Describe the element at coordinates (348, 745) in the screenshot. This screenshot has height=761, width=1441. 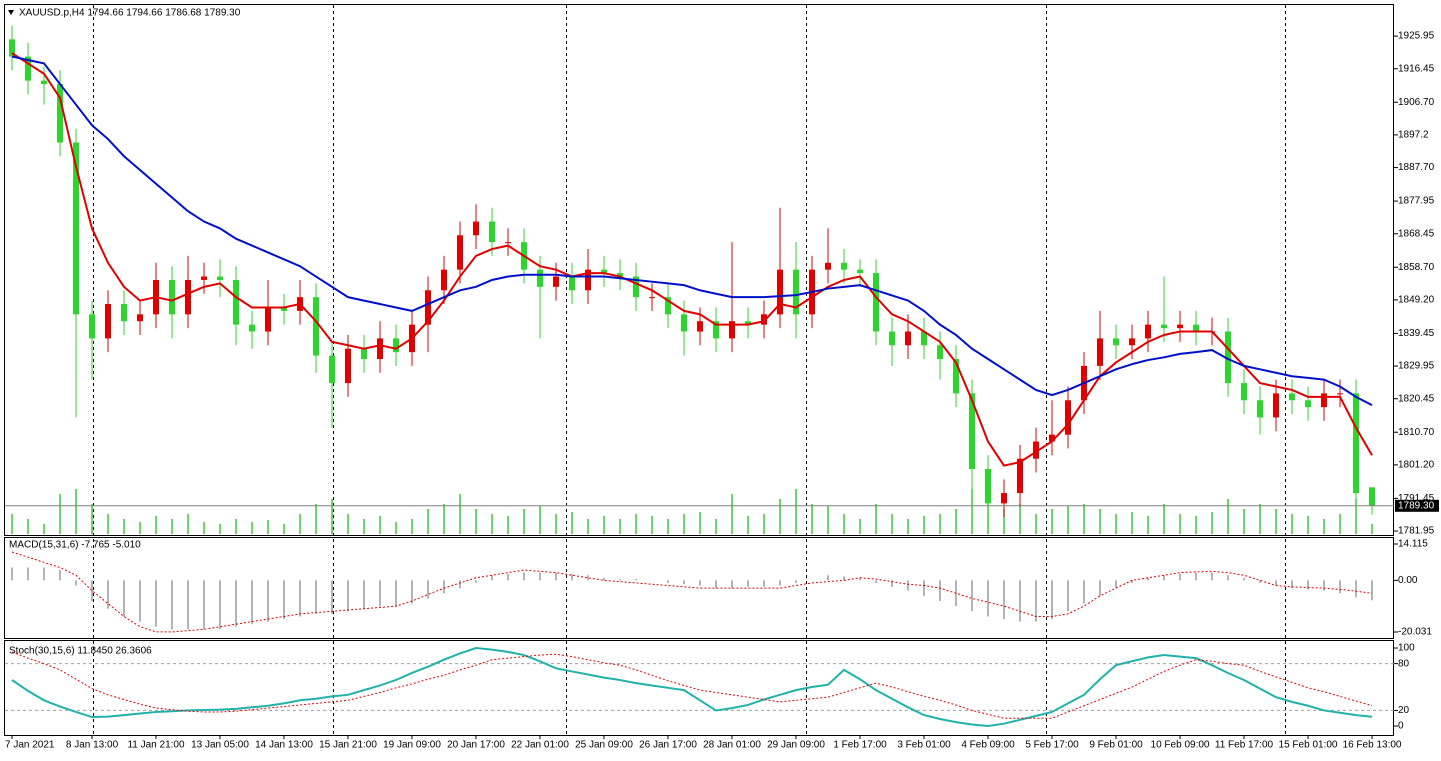
I see `x-tick-label: 15 Jan 21:00` at that location.